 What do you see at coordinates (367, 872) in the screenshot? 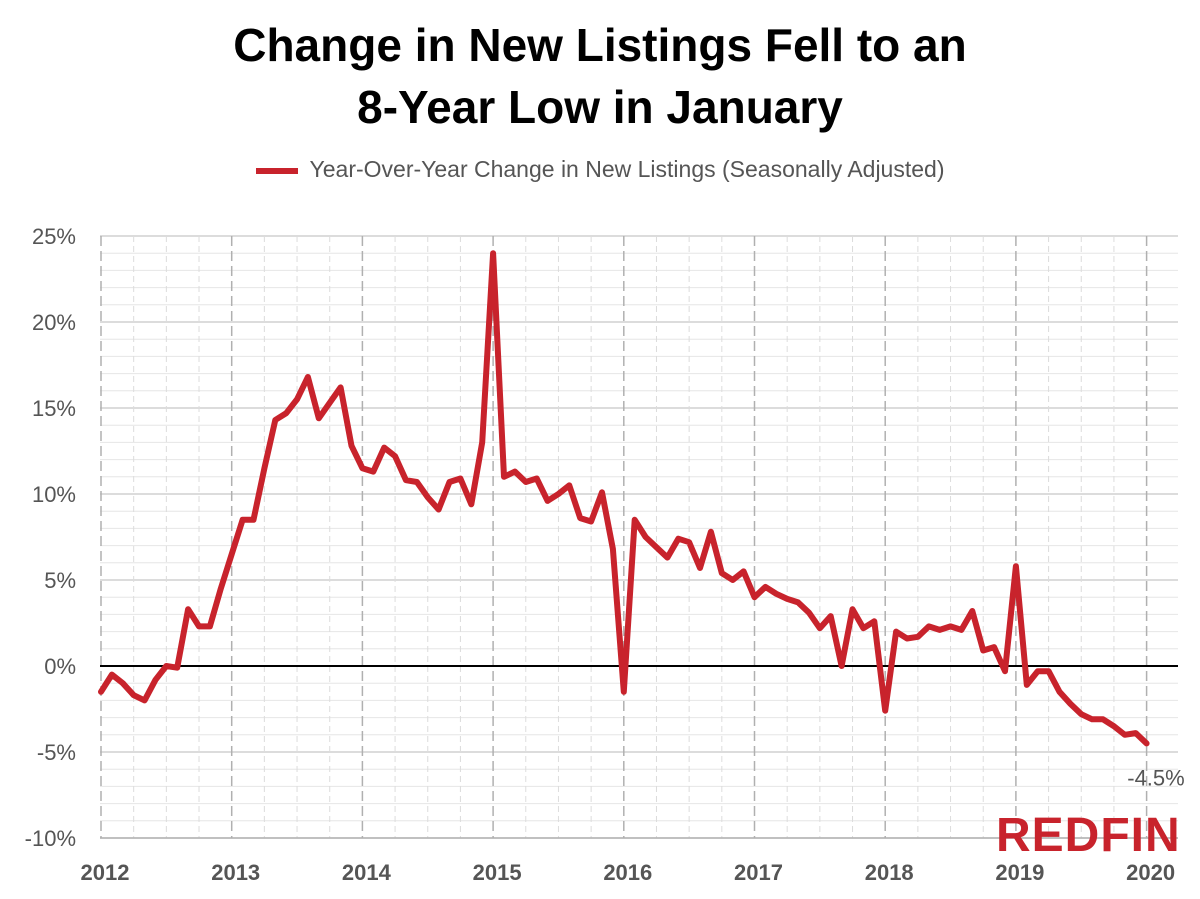
I see `x-tick-label: 2014` at bounding box center [367, 872].